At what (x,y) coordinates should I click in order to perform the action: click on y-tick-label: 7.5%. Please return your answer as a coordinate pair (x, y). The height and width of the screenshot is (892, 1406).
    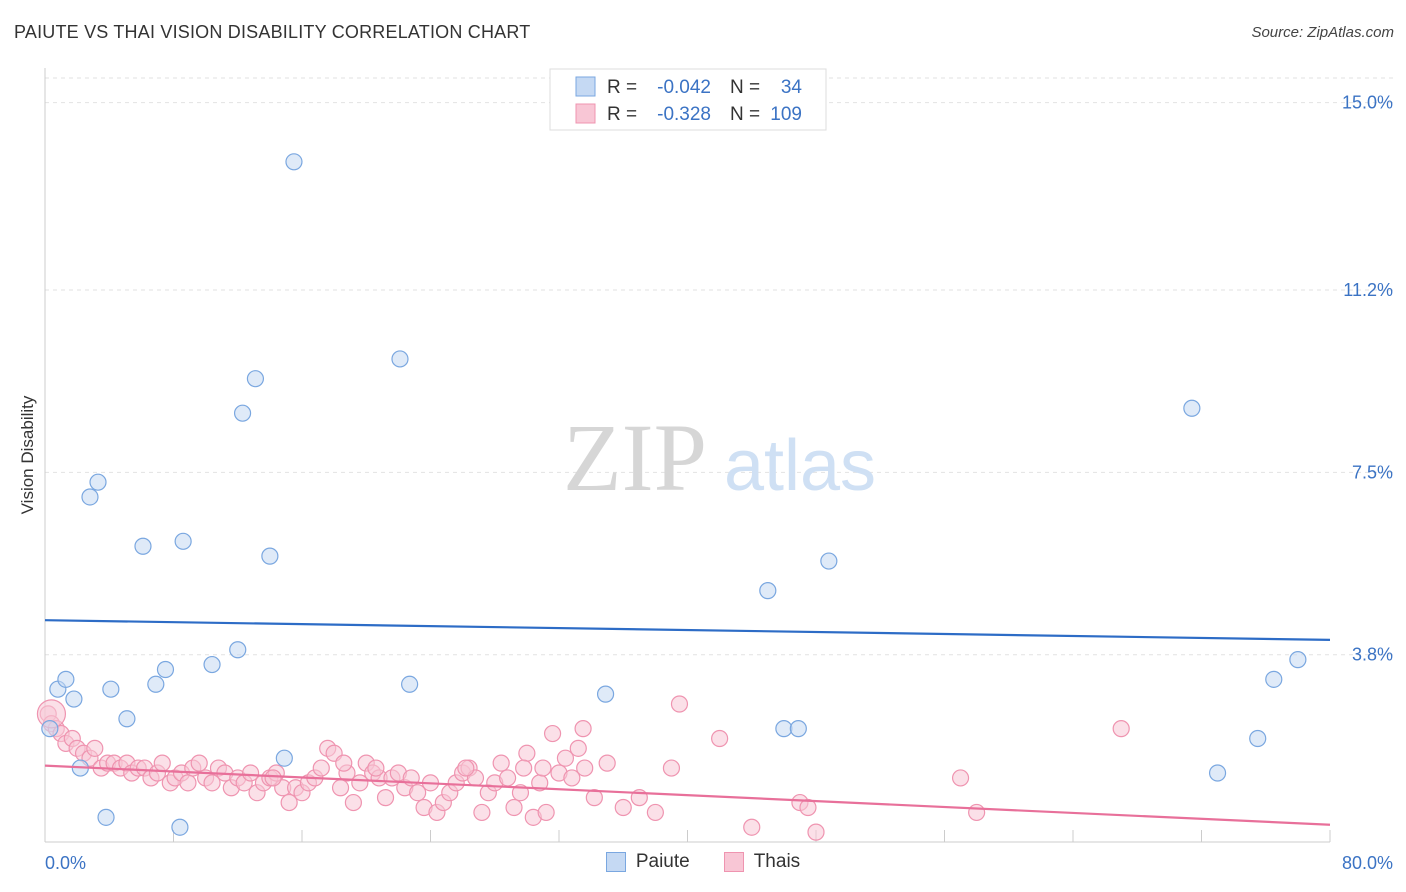
    Looking at the image, I should click on (1372, 472).